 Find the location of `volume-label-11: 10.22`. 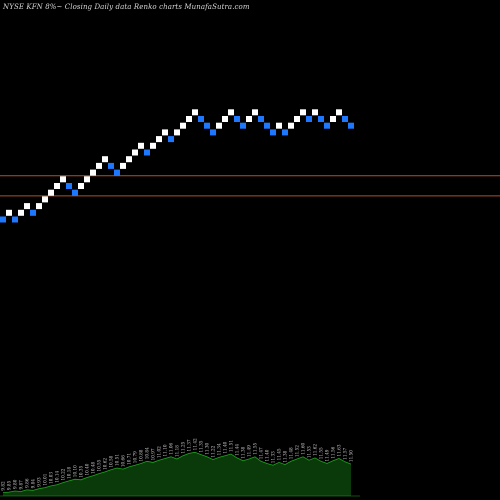

volume-label-11: 10.22 is located at coordinates (63, 474).